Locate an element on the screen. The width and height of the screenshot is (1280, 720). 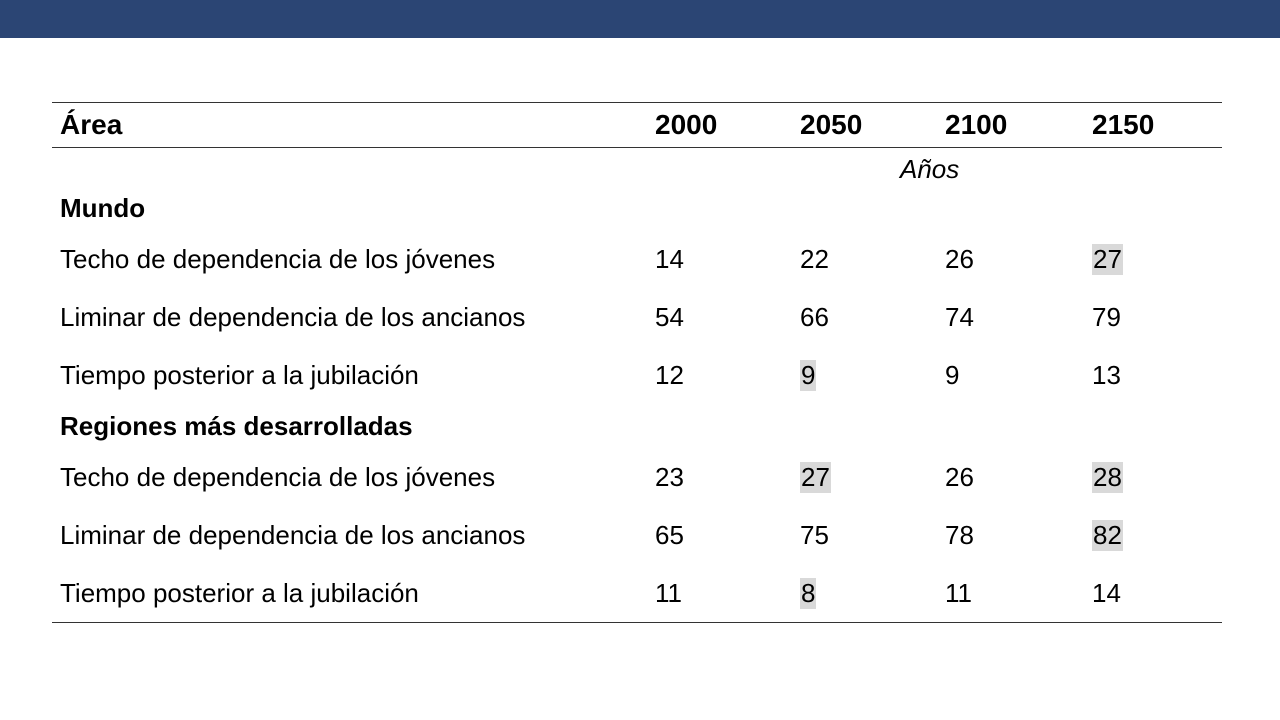
top-banner is located at coordinates (640, 19).